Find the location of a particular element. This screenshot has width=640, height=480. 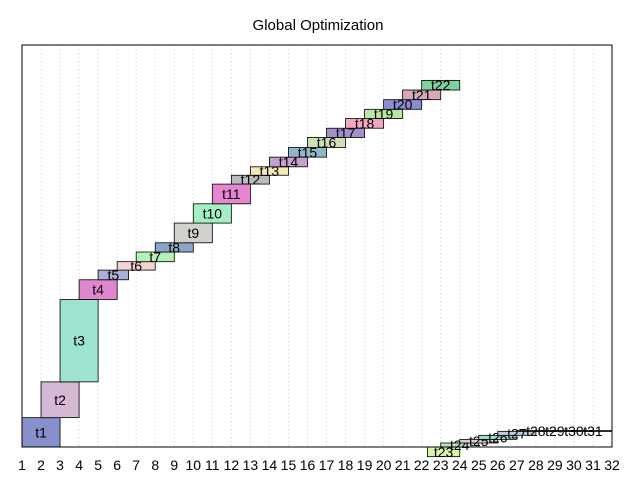

task-label: t9 is located at coordinates (193, 233).